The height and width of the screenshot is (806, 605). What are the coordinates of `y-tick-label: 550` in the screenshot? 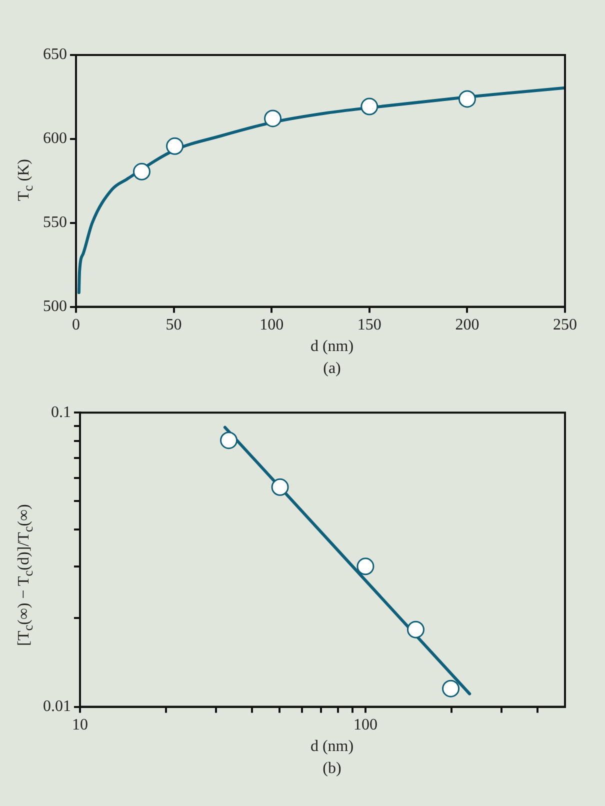 It's located at (55, 223).